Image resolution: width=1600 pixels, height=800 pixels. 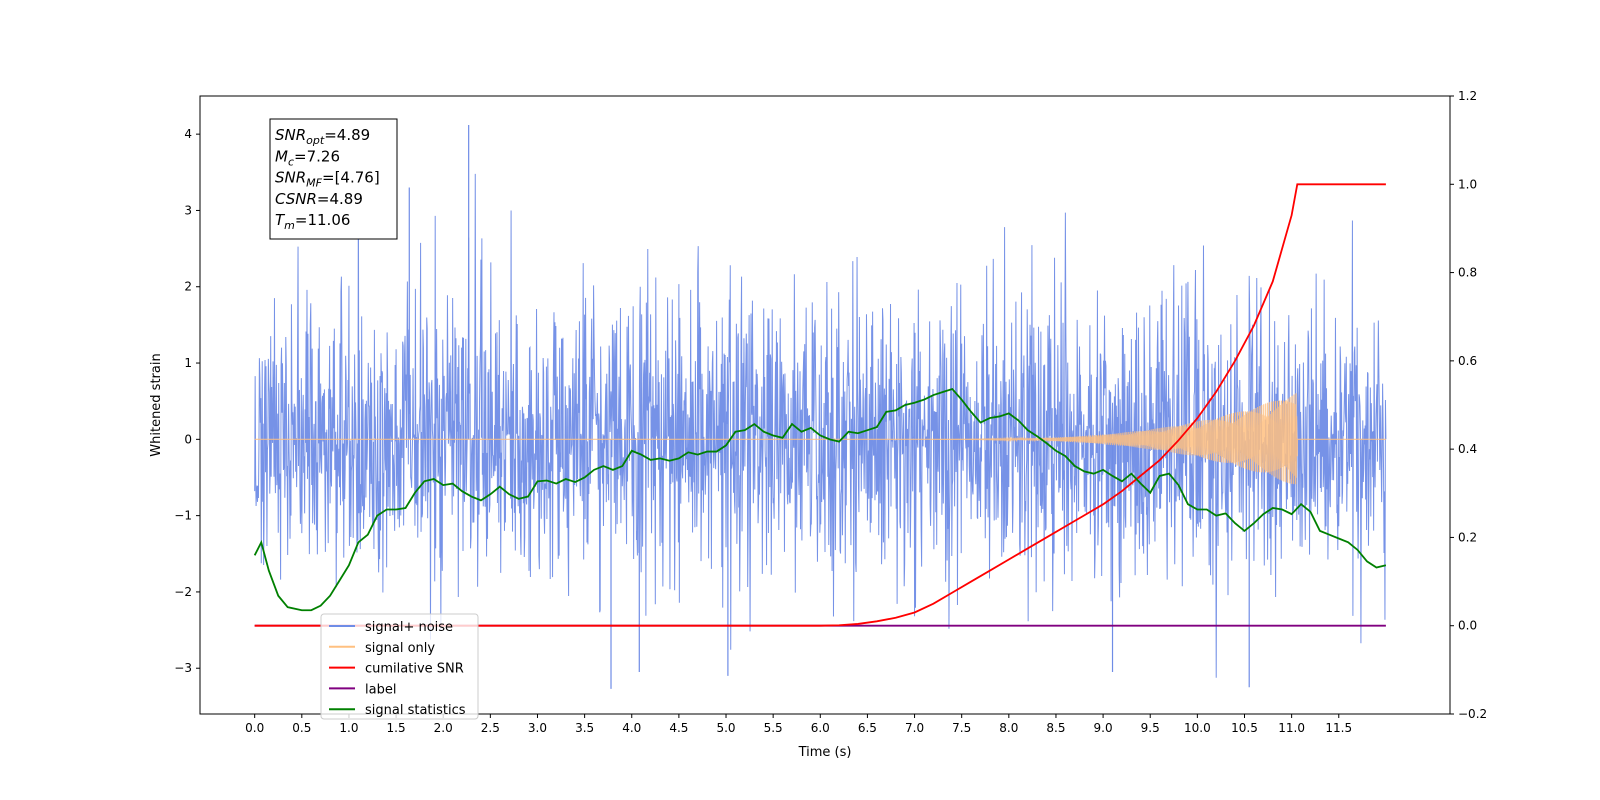 I want to click on annotation-frame, so click(x=333, y=179).